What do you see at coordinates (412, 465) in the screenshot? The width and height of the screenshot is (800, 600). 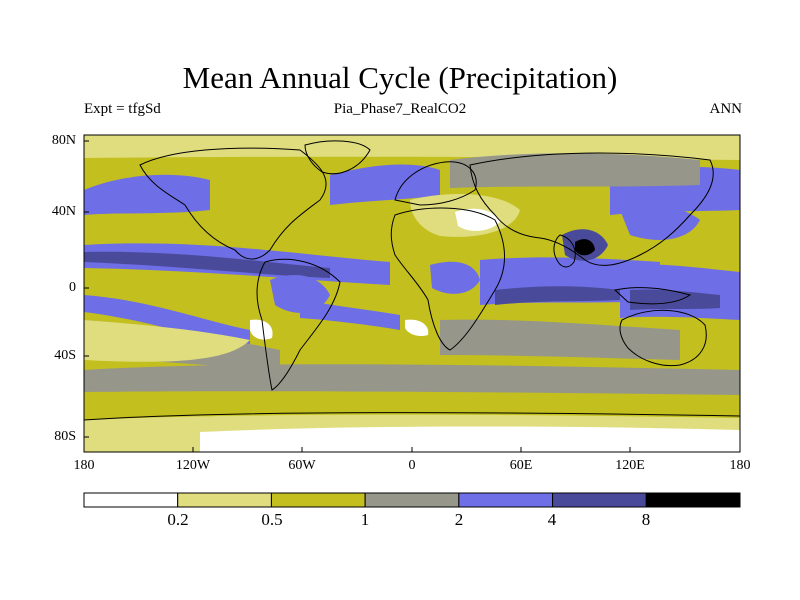 I see `lon-label-0: 0` at bounding box center [412, 465].